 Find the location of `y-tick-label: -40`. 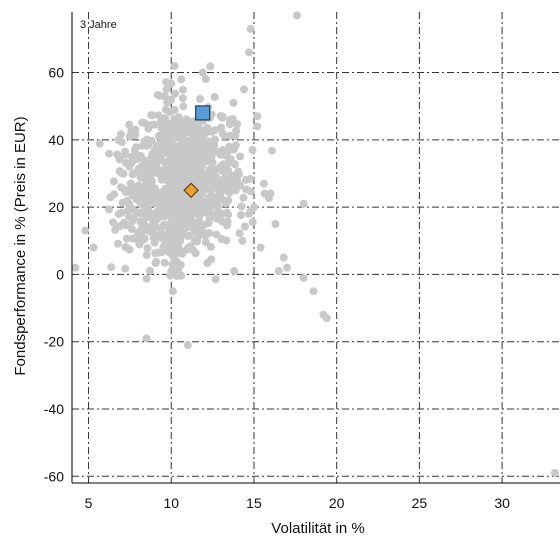

y-tick-label: -40 is located at coordinates (54, 409).